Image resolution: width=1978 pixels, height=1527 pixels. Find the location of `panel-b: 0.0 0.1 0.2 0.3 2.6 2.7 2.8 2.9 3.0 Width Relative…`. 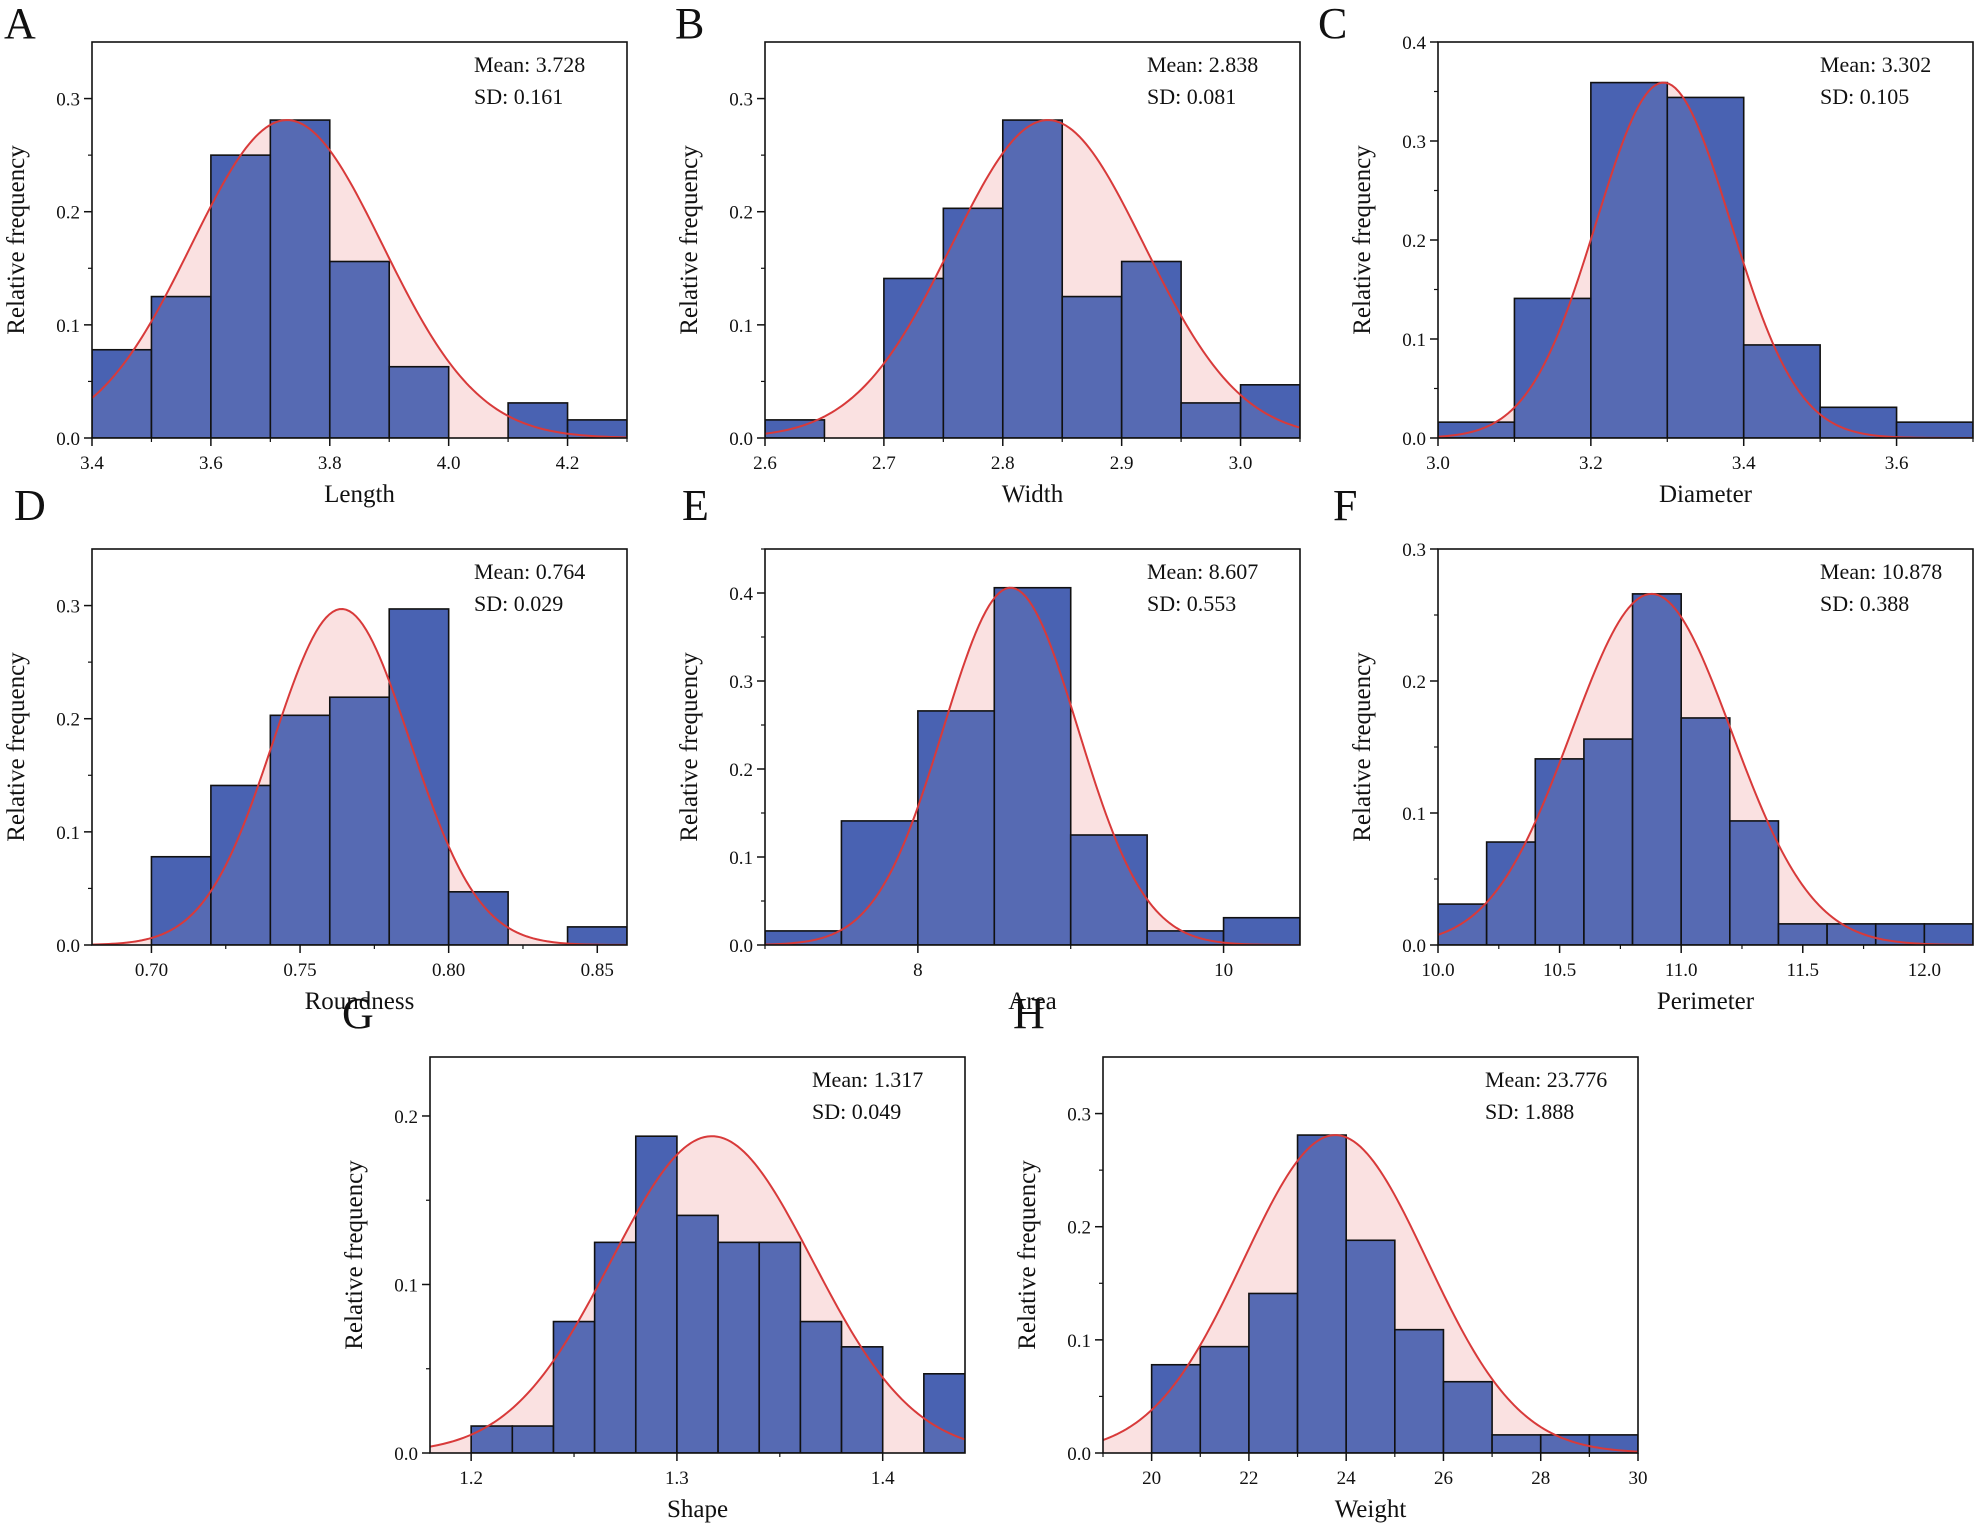

panel-b: 0.0 0.1 0.2 0.3 2.6 2.7 2.8 2.9 3.0 Width Relative… is located at coordinates (988, 254).